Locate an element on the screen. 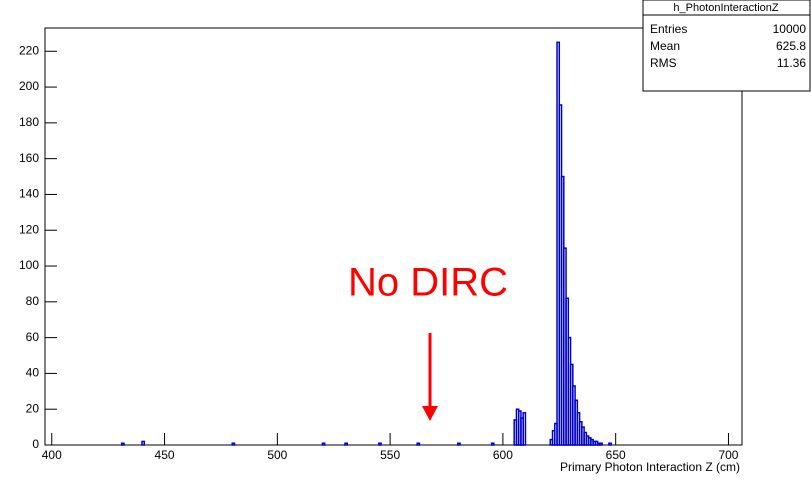 The image size is (811, 484). x-tick-label: 500 is located at coordinates (277, 455).